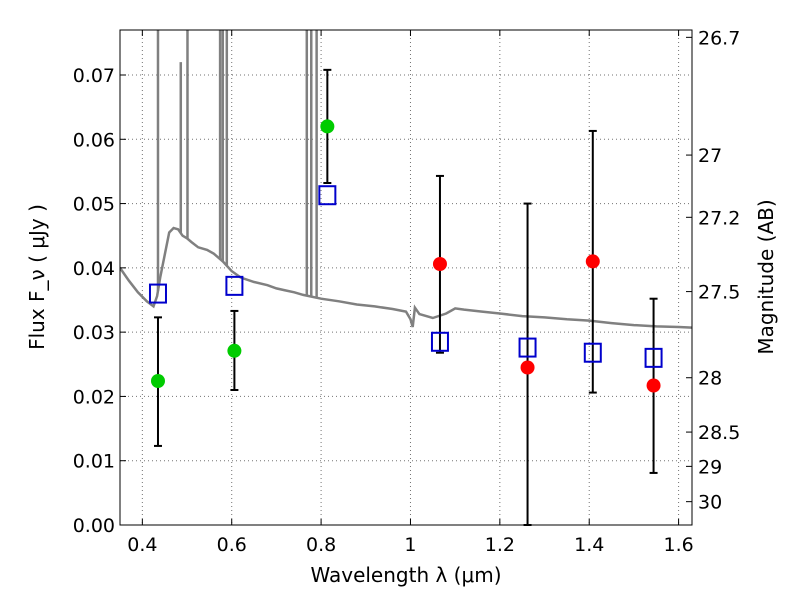 Image resolution: width=800 pixels, height=600 pixels. What do you see at coordinates (94, 526) in the screenshot?
I see `y-tick-label: 0.00` at bounding box center [94, 526].